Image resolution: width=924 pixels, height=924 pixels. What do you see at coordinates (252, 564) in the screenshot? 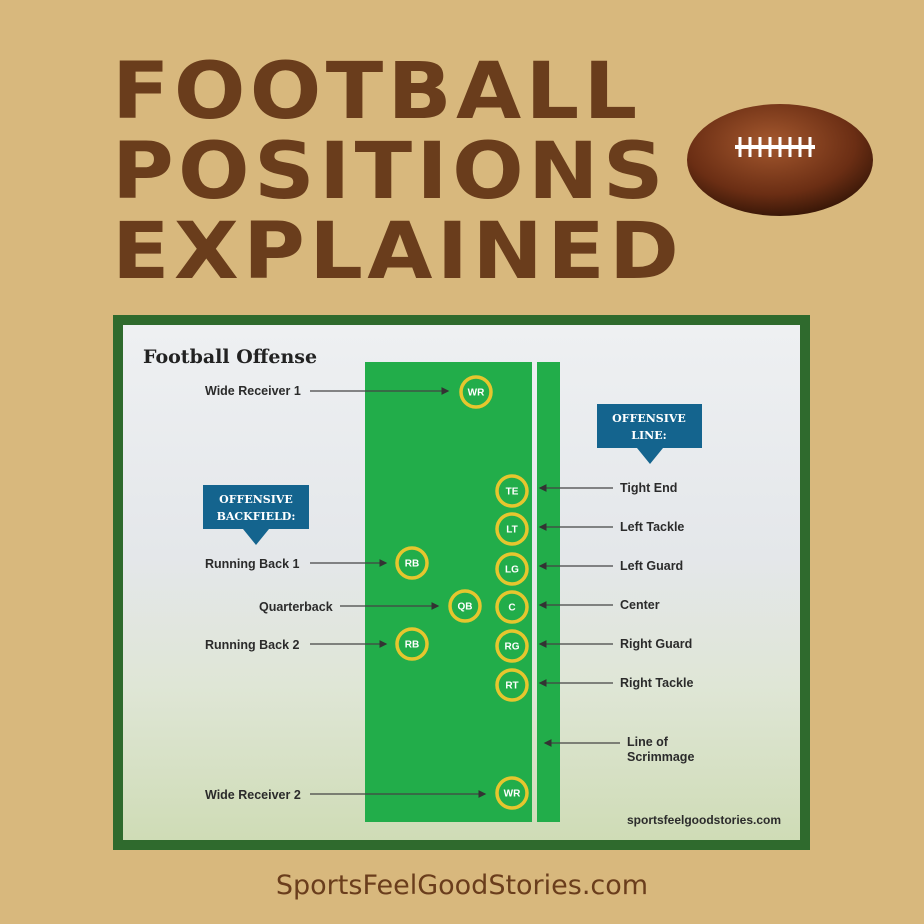
I see `label-running-back-1: Running Back 1` at bounding box center [252, 564].